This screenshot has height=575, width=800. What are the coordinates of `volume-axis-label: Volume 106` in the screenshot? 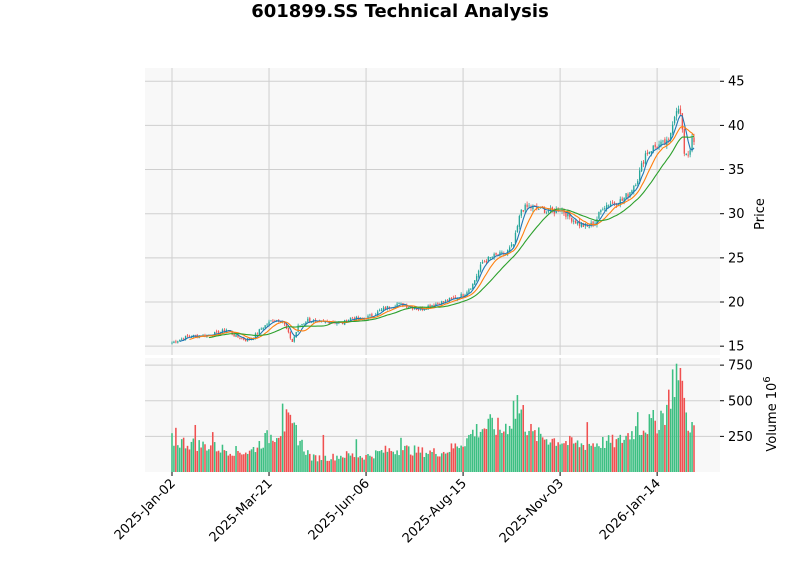 It's located at (771, 413).